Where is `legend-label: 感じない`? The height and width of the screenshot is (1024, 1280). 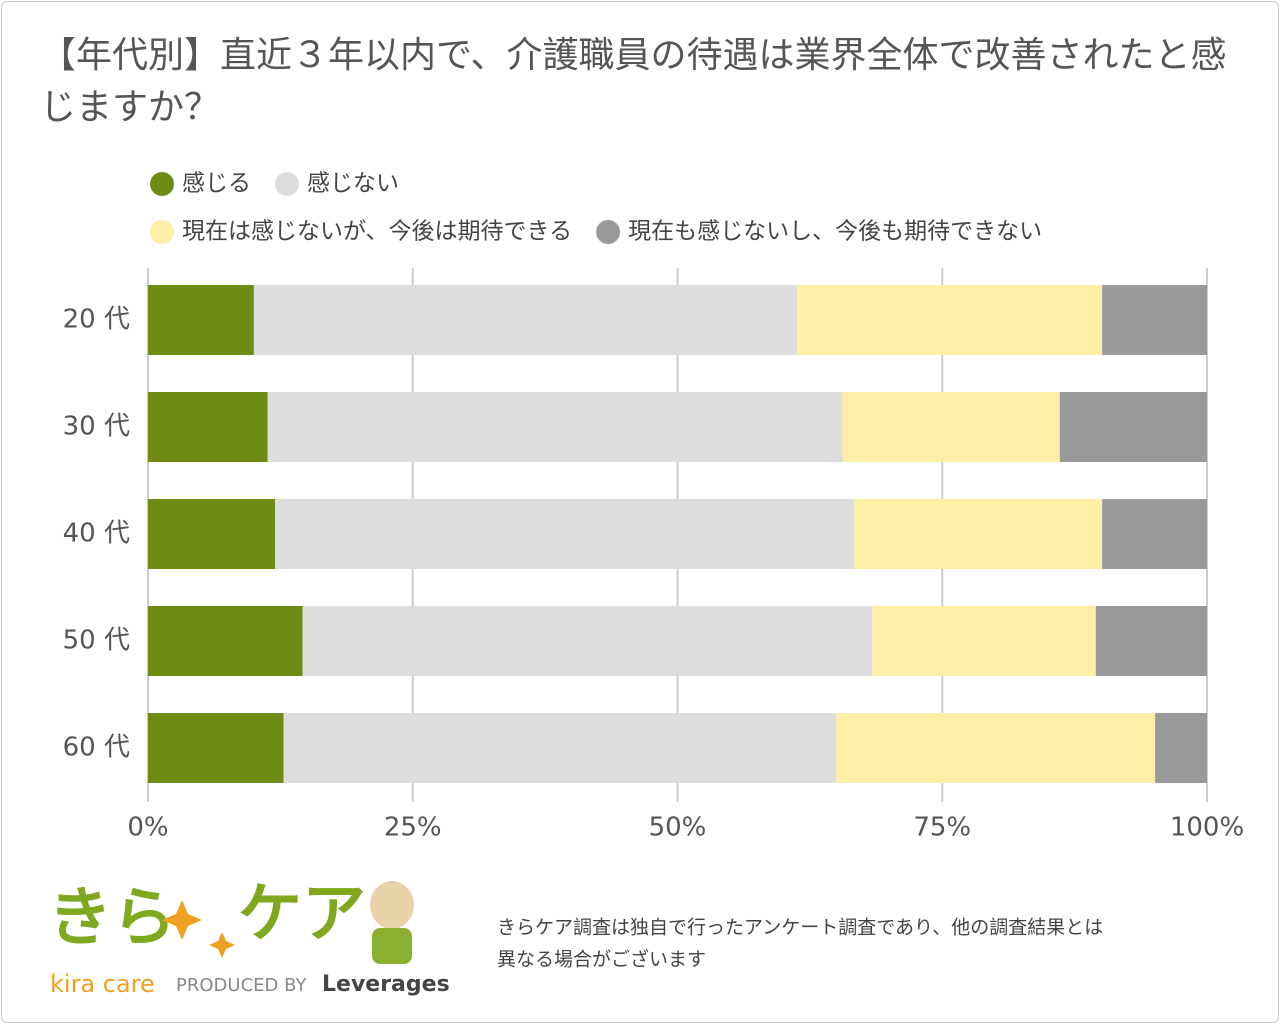 legend-label: 感じない is located at coordinates (353, 184).